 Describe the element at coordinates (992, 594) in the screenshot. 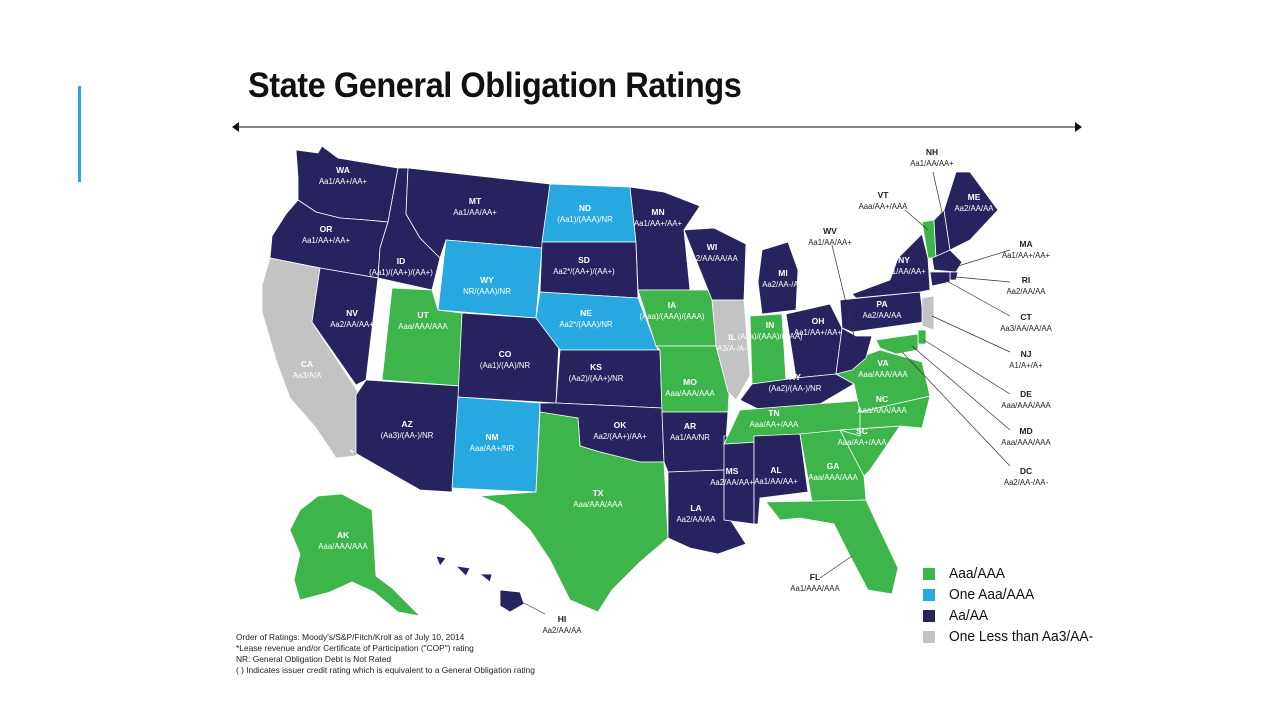

I see `legend-label: One Aaa/AAA` at that location.